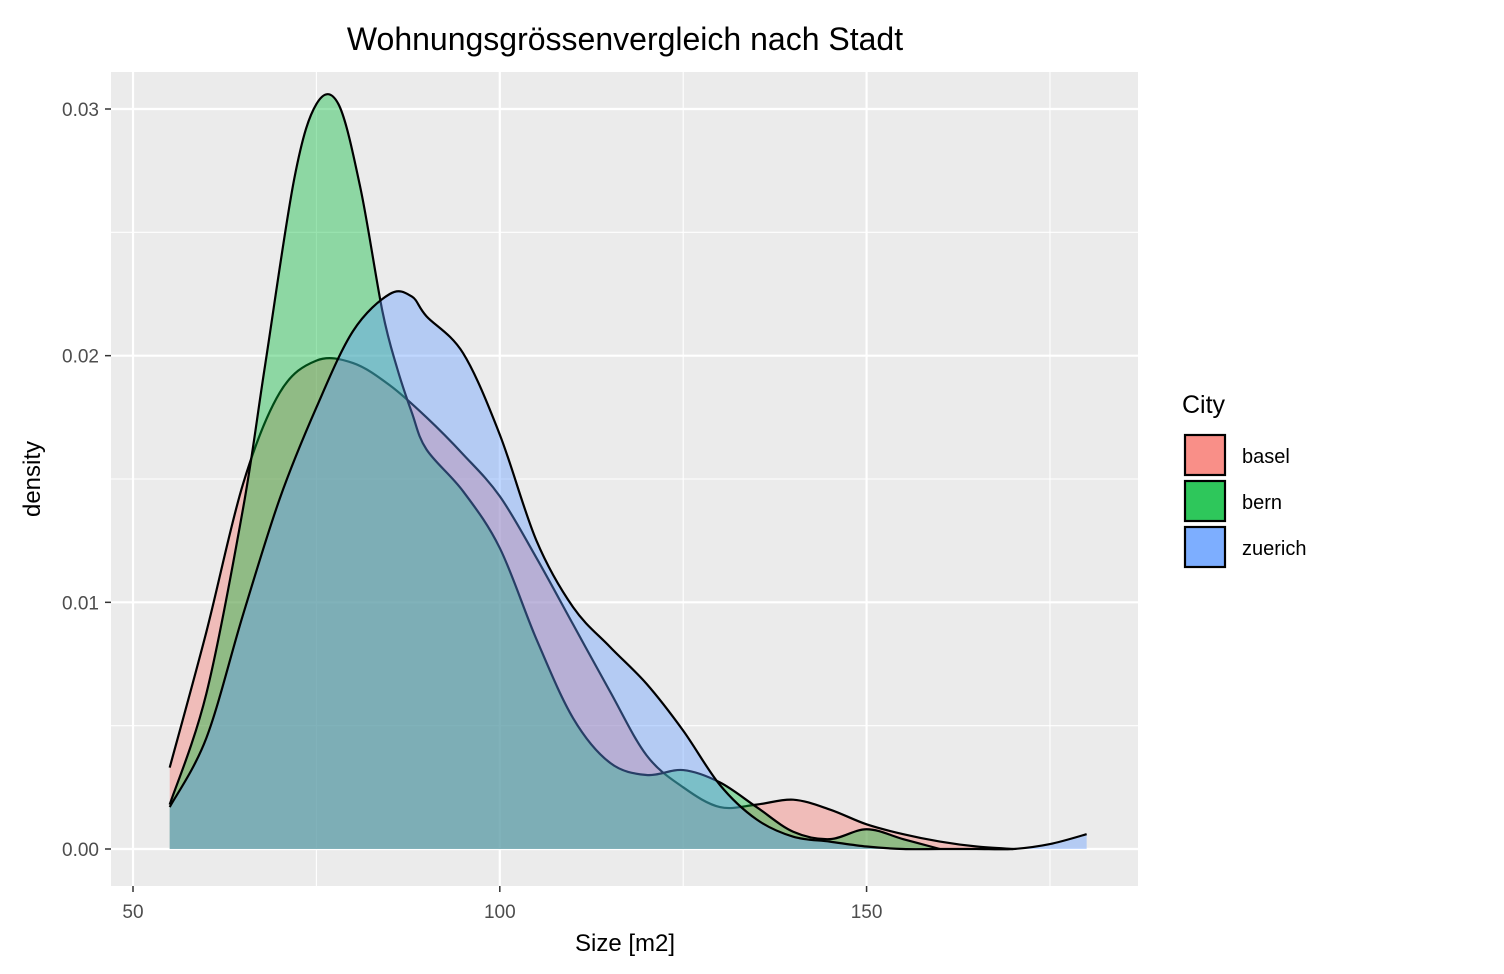 The image size is (1504, 974). Describe the element at coordinates (1266, 457) in the screenshot. I see `legend-label-basel: basel` at that location.